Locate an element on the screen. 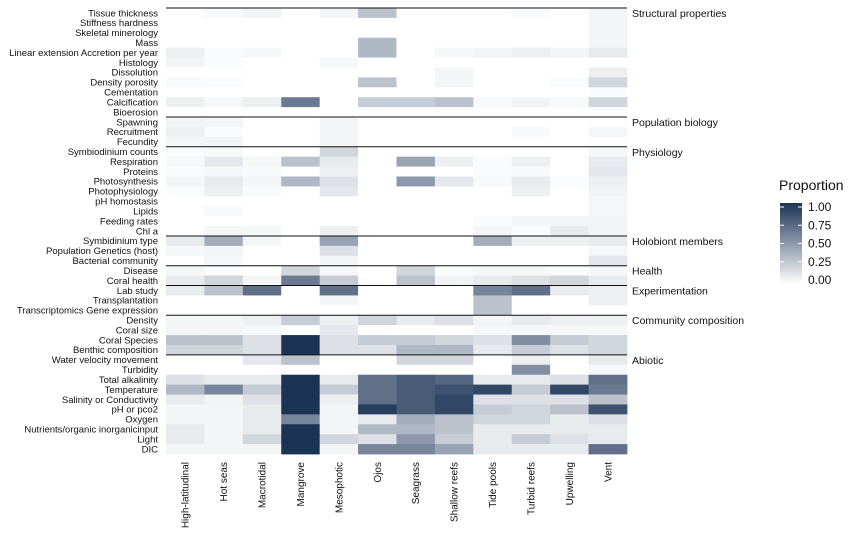  row-label: Bacterial community is located at coordinates (115, 261).